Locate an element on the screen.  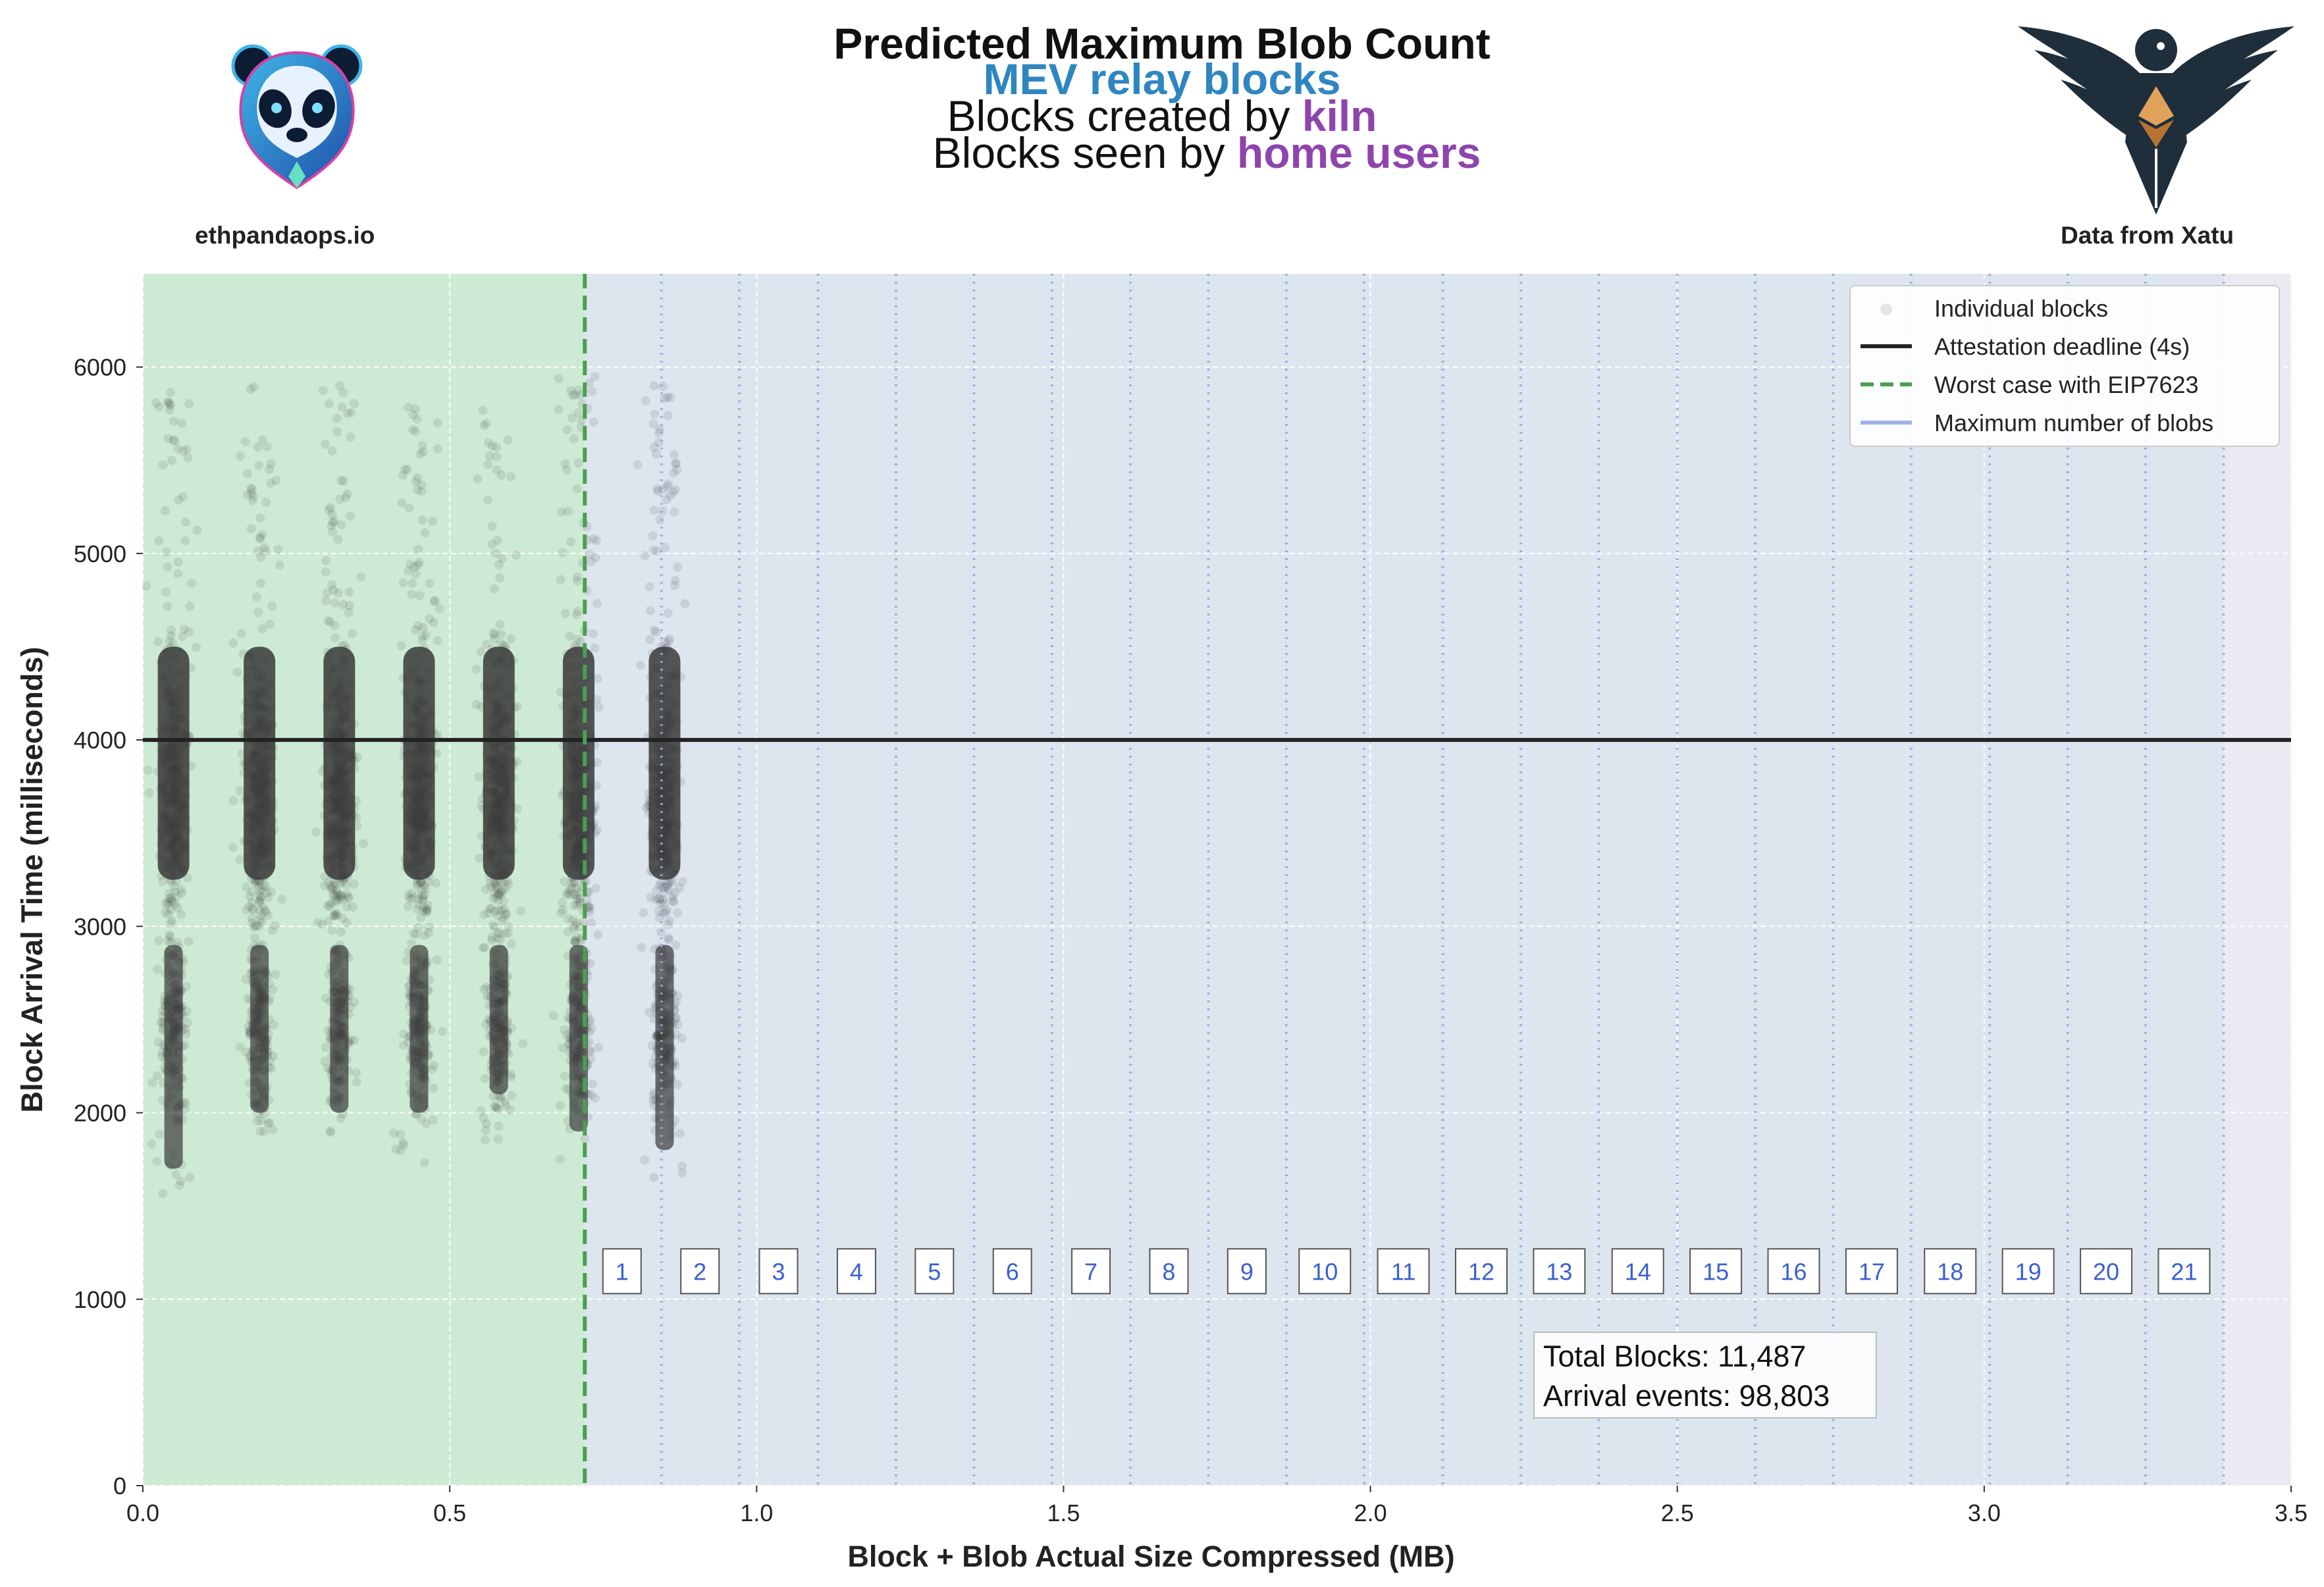
blob-label: 7 is located at coordinates (1090, 1271).